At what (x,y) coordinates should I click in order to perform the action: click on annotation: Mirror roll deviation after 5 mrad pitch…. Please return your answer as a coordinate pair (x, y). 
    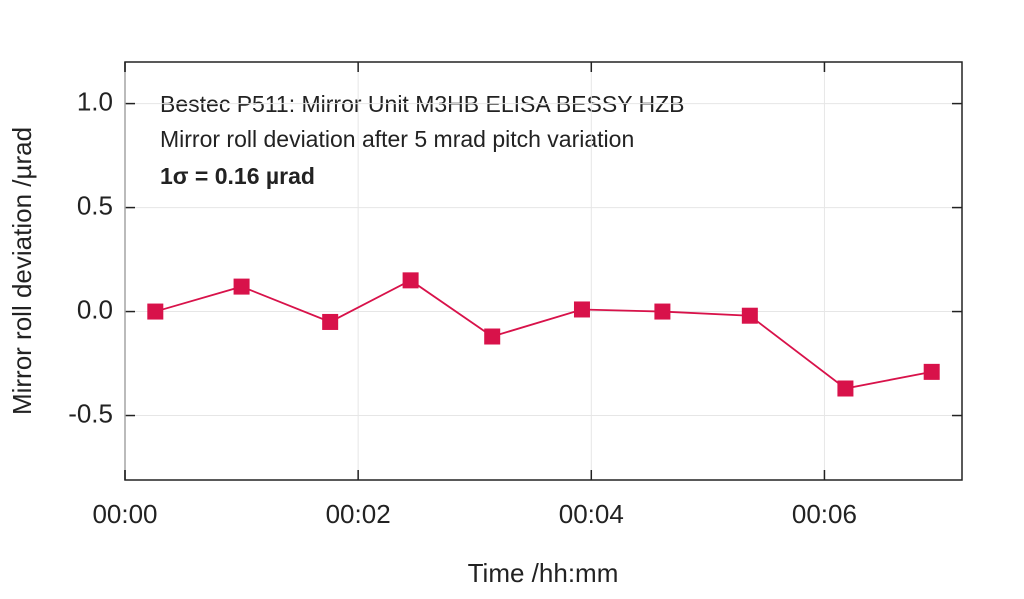
    Looking at the image, I should click on (397, 139).